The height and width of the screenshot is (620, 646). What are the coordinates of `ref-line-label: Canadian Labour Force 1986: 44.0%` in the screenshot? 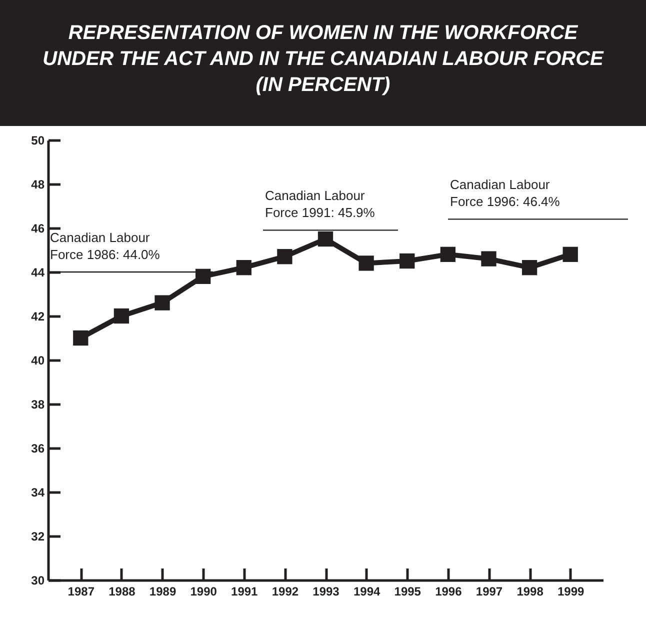 It's located at (105, 246).